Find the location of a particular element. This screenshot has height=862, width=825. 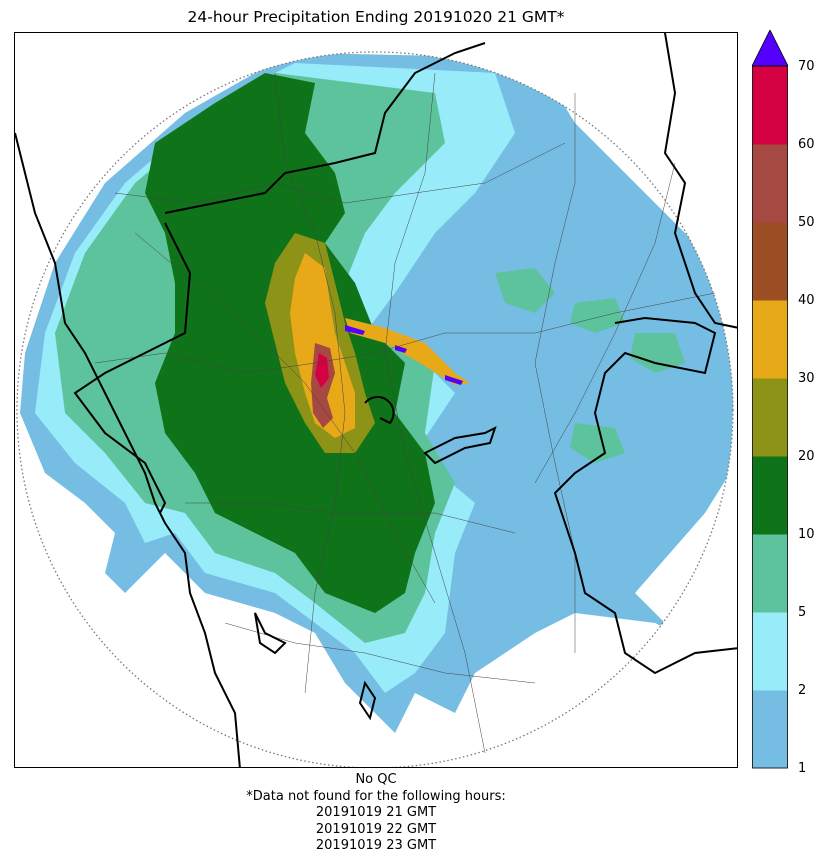

missing-hour-1: 20191019 21 GMT is located at coordinates (376, 812).